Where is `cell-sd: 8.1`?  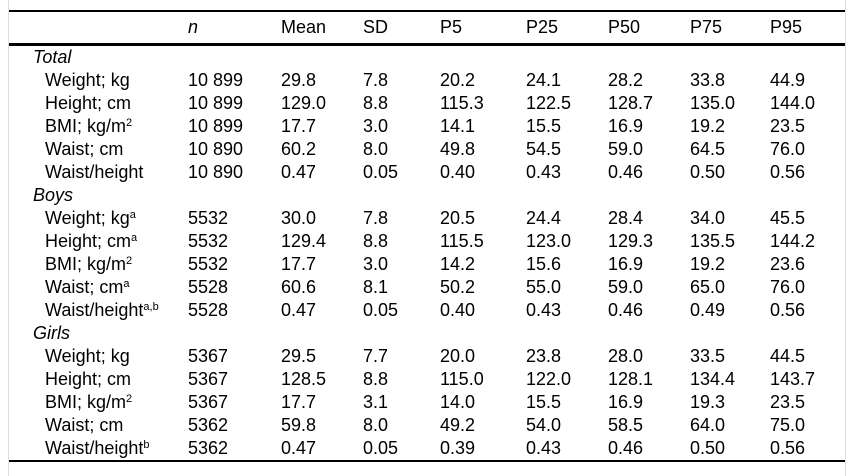 cell-sd: 8.1 is located at coordinates (376, 286).